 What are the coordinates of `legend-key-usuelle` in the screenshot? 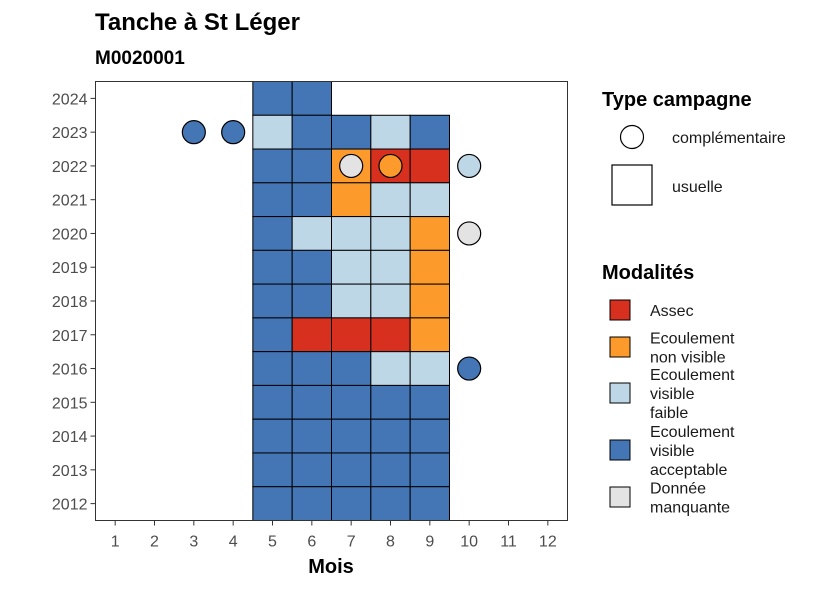 It's located at (632, 185).